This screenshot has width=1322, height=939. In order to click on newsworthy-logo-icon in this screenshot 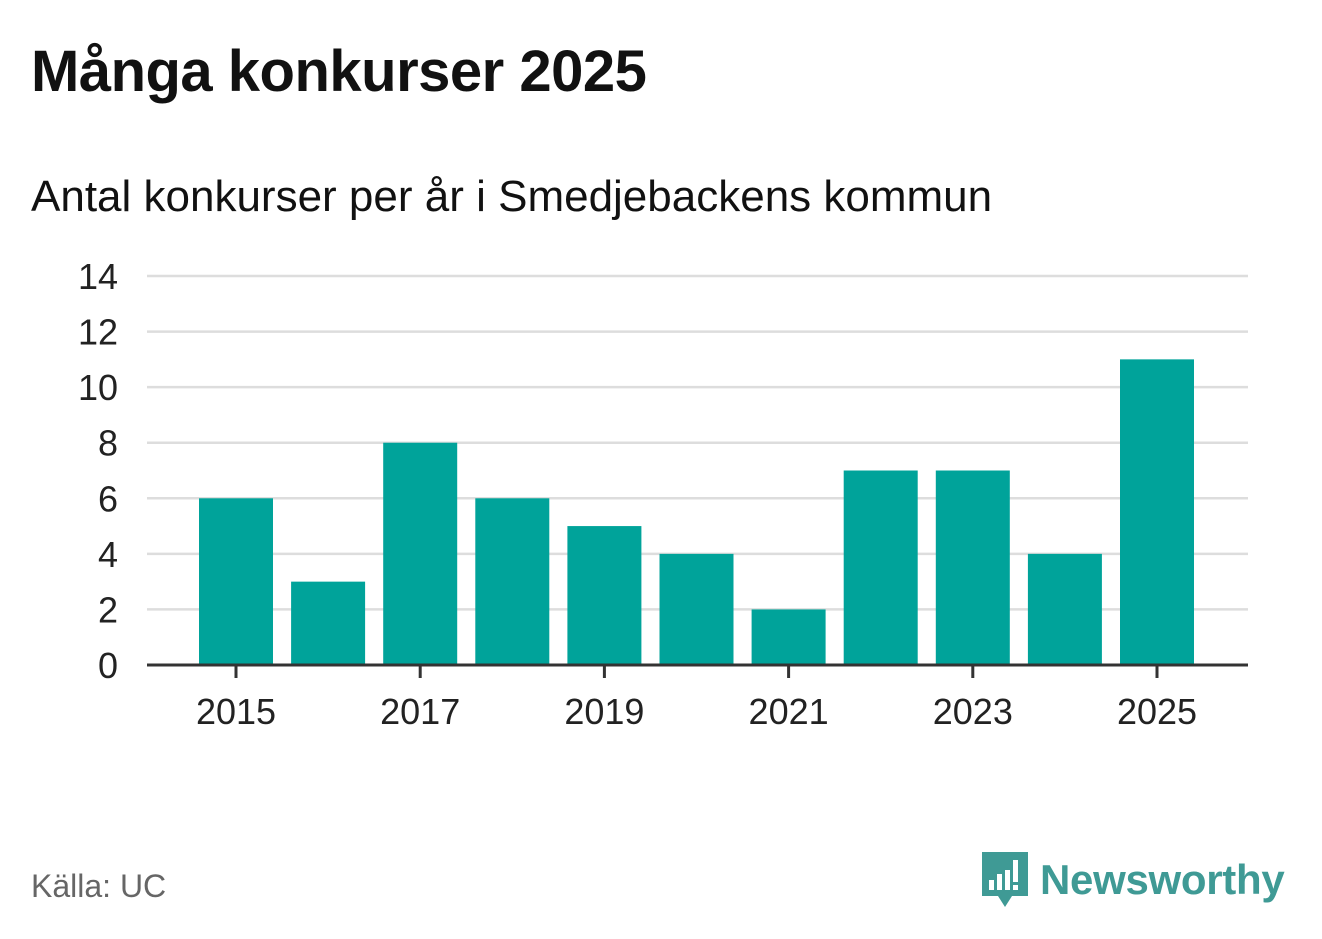, I will do `click(1005, 879)`.